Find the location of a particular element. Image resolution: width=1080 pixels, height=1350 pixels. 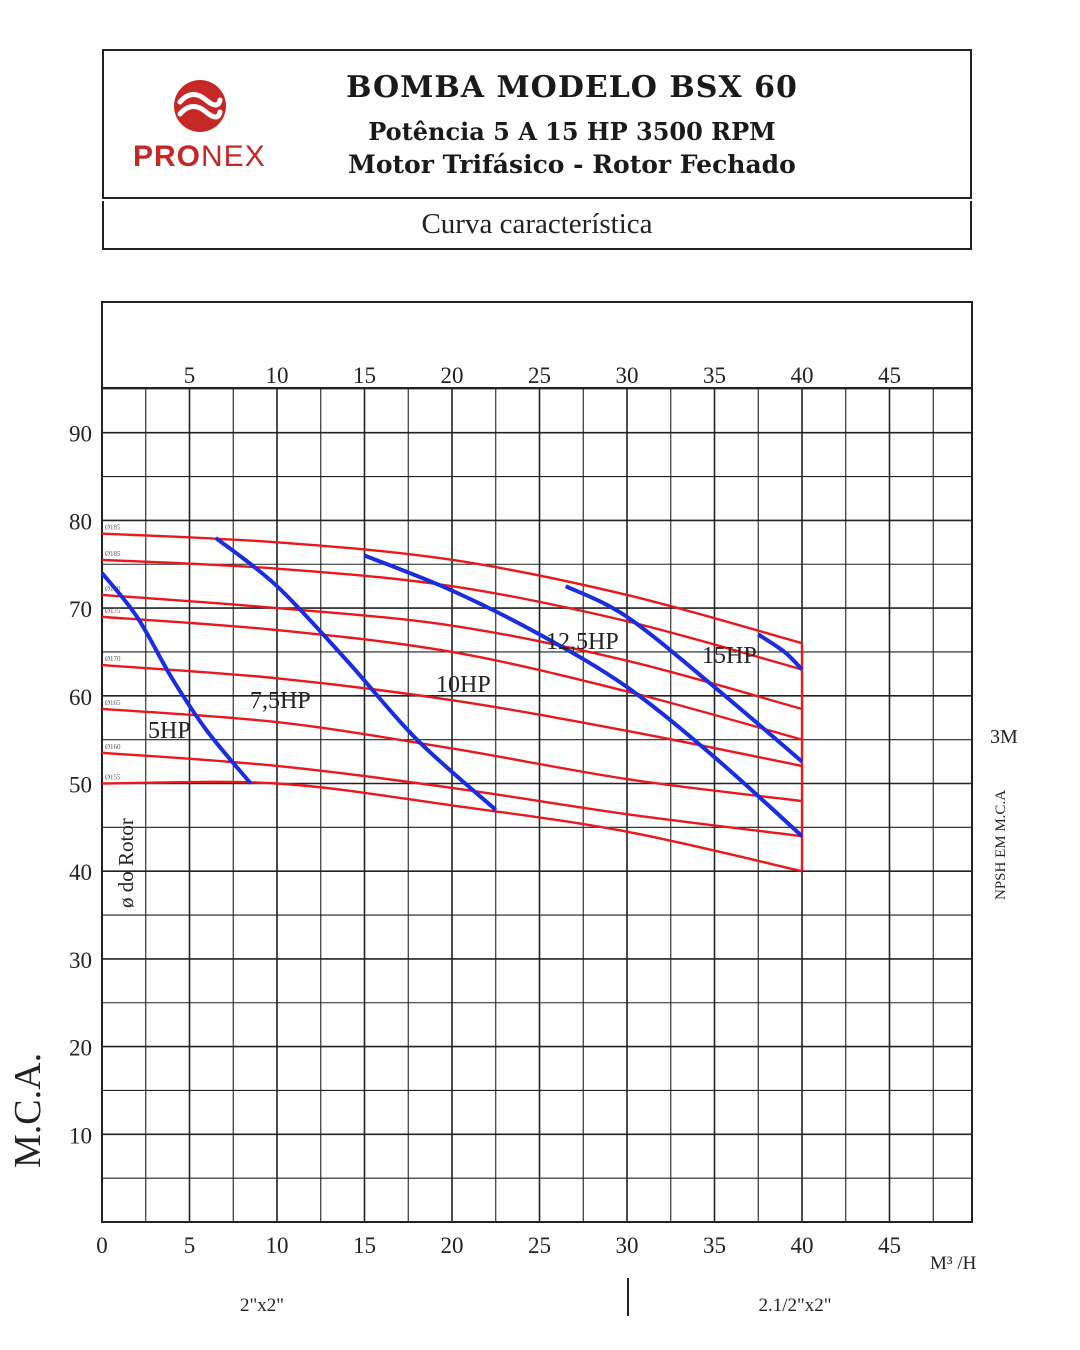

npsh-value-label: 3M is located at coordinates (1004, 737).